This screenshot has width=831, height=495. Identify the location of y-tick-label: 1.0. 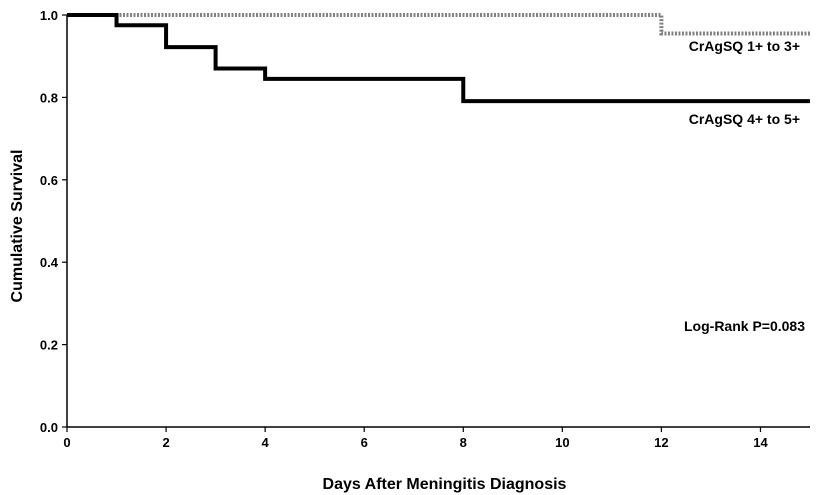
(49, 15).